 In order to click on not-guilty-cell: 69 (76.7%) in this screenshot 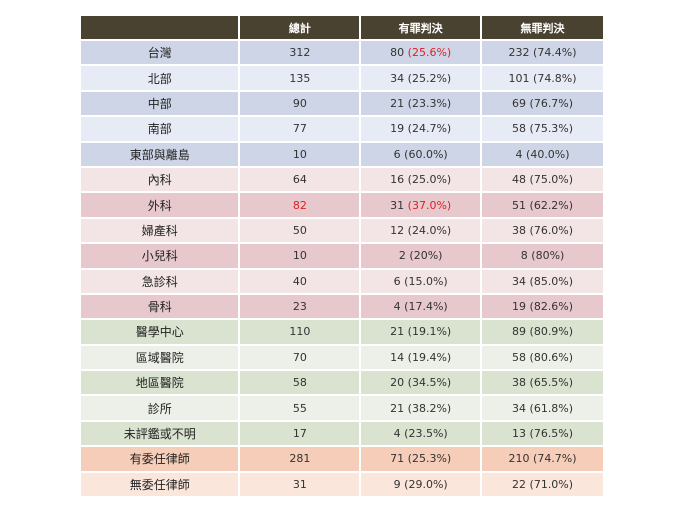, I will do `click(542, 103)`.